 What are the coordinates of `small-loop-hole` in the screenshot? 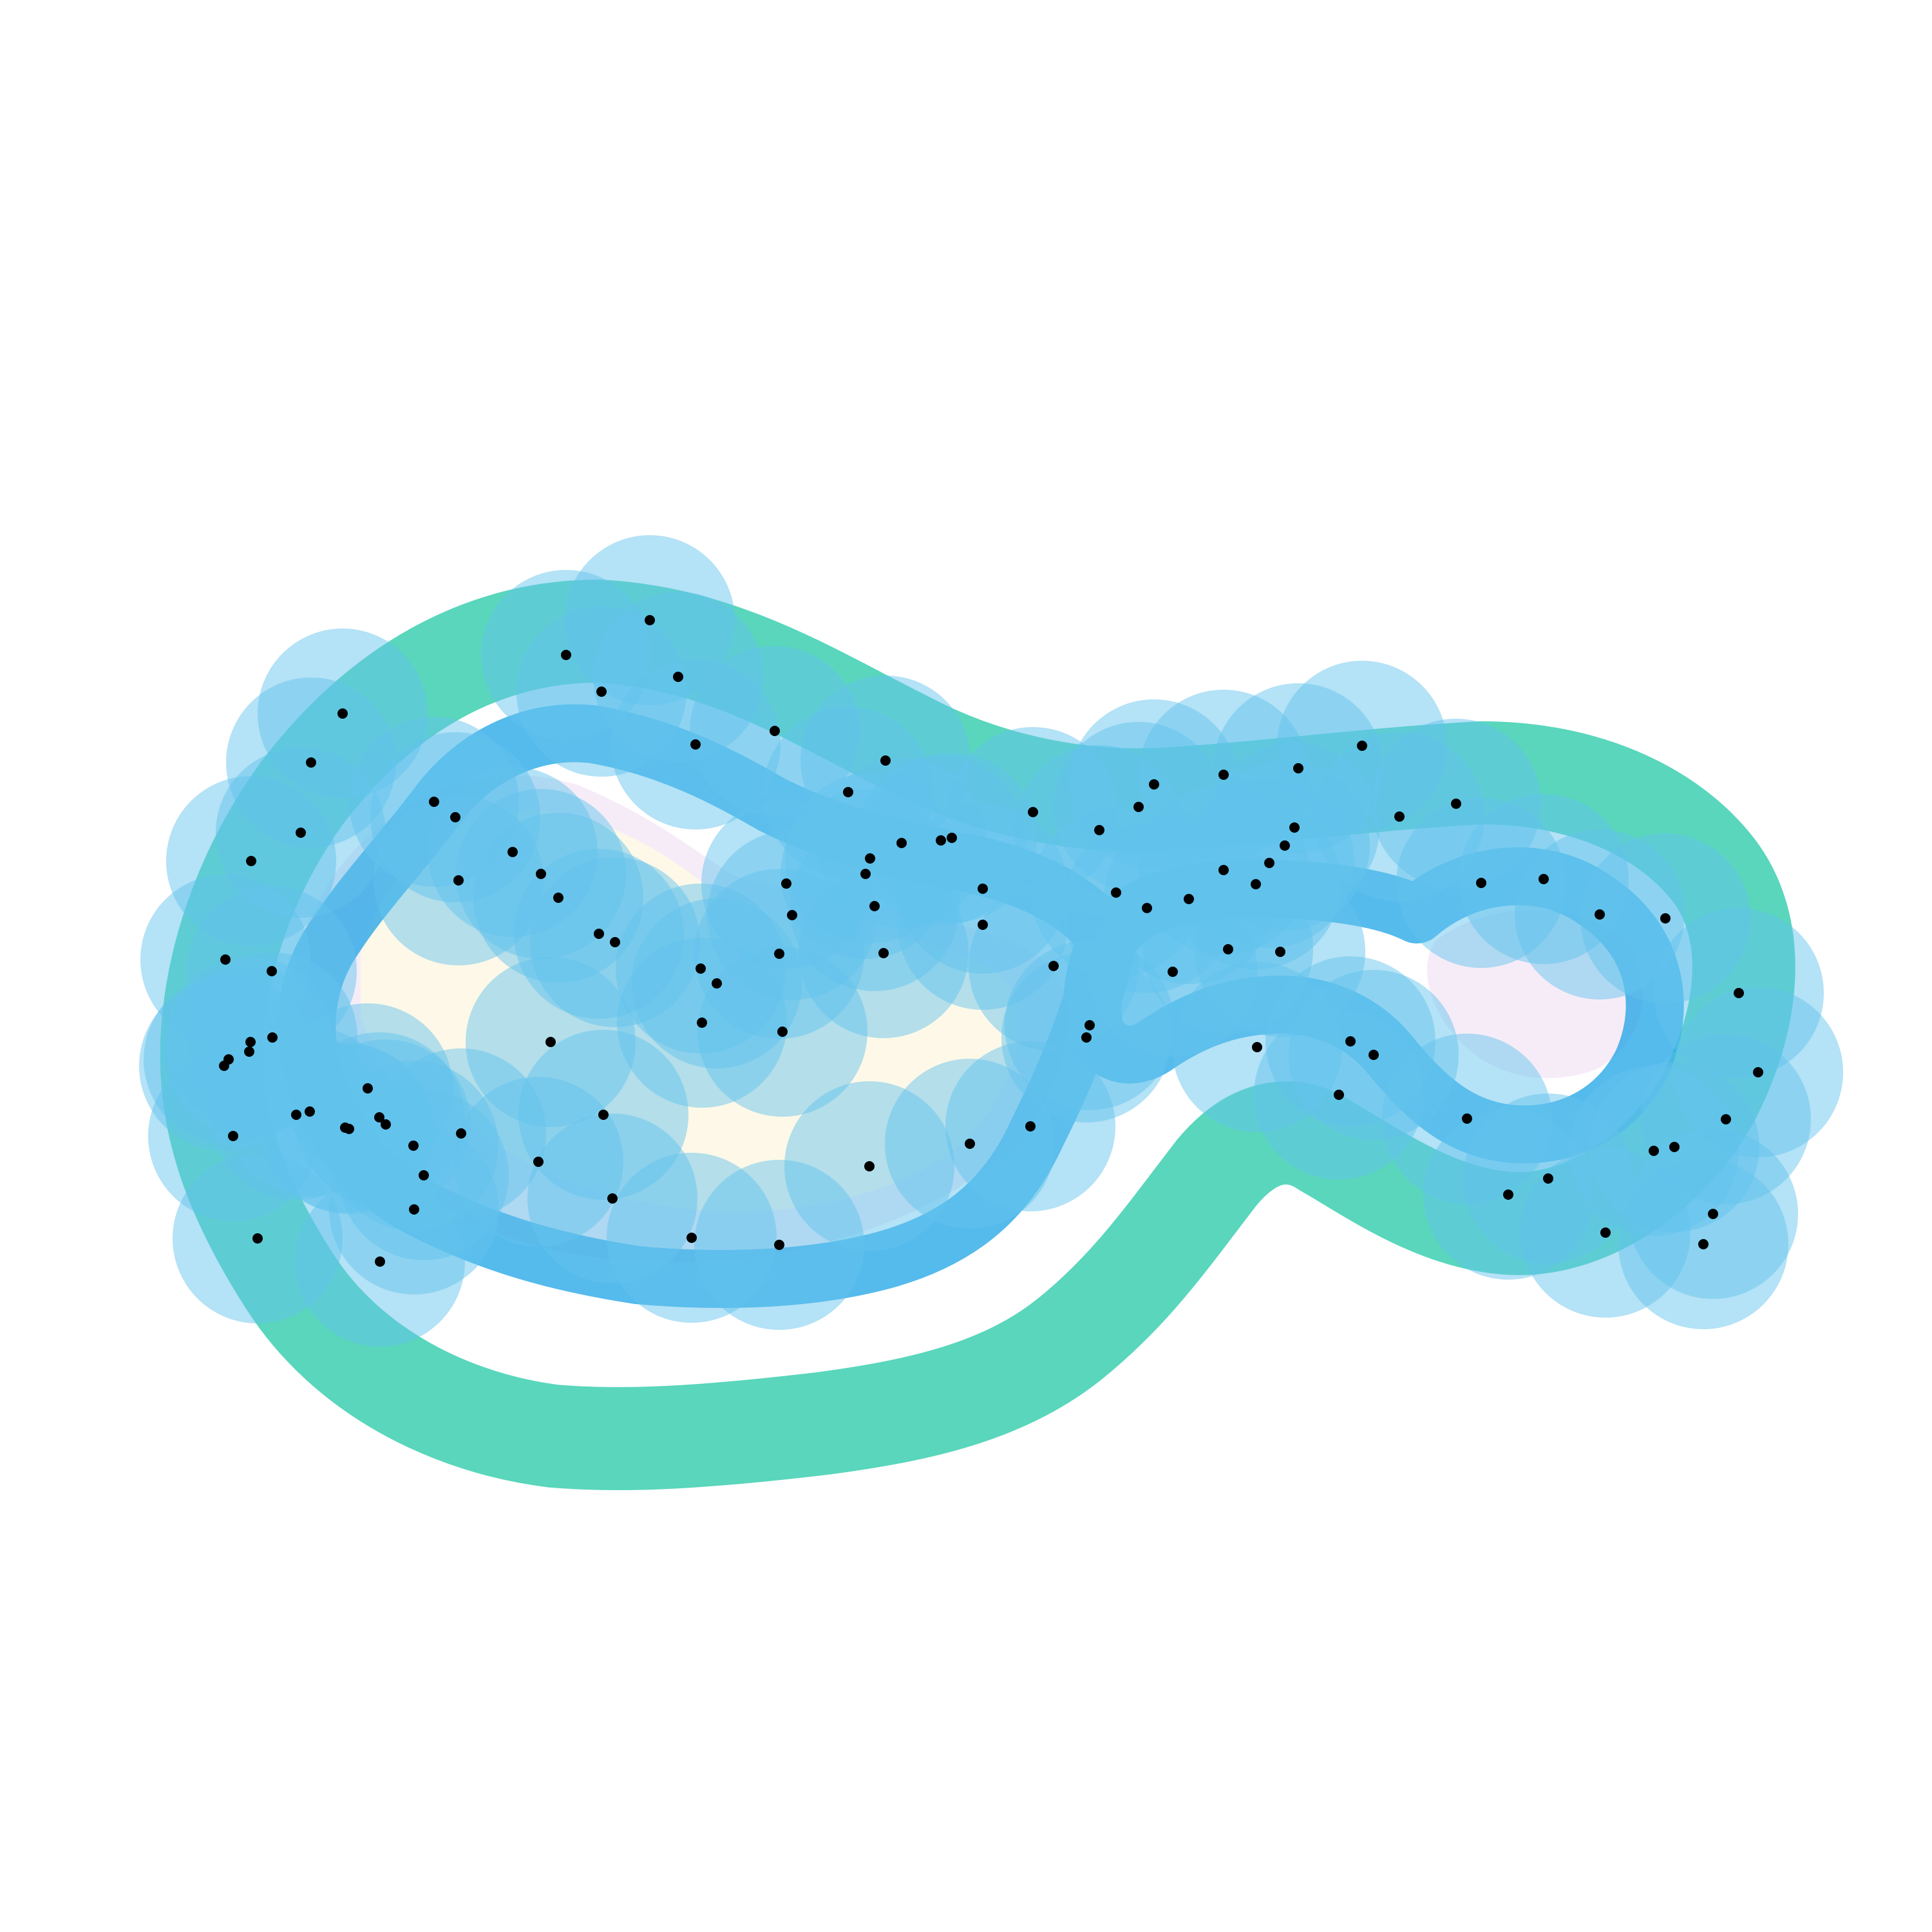 It's located at (1535, 994).